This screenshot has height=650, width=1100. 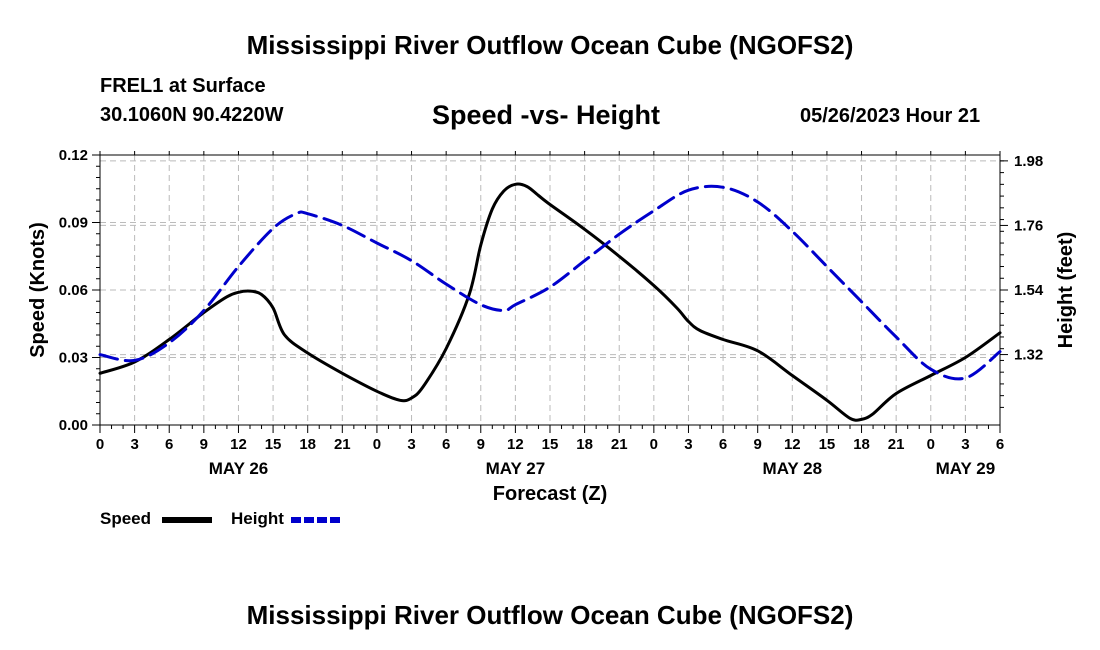 I want to click on day-label: MAY 27, so click(x=516, y=468).